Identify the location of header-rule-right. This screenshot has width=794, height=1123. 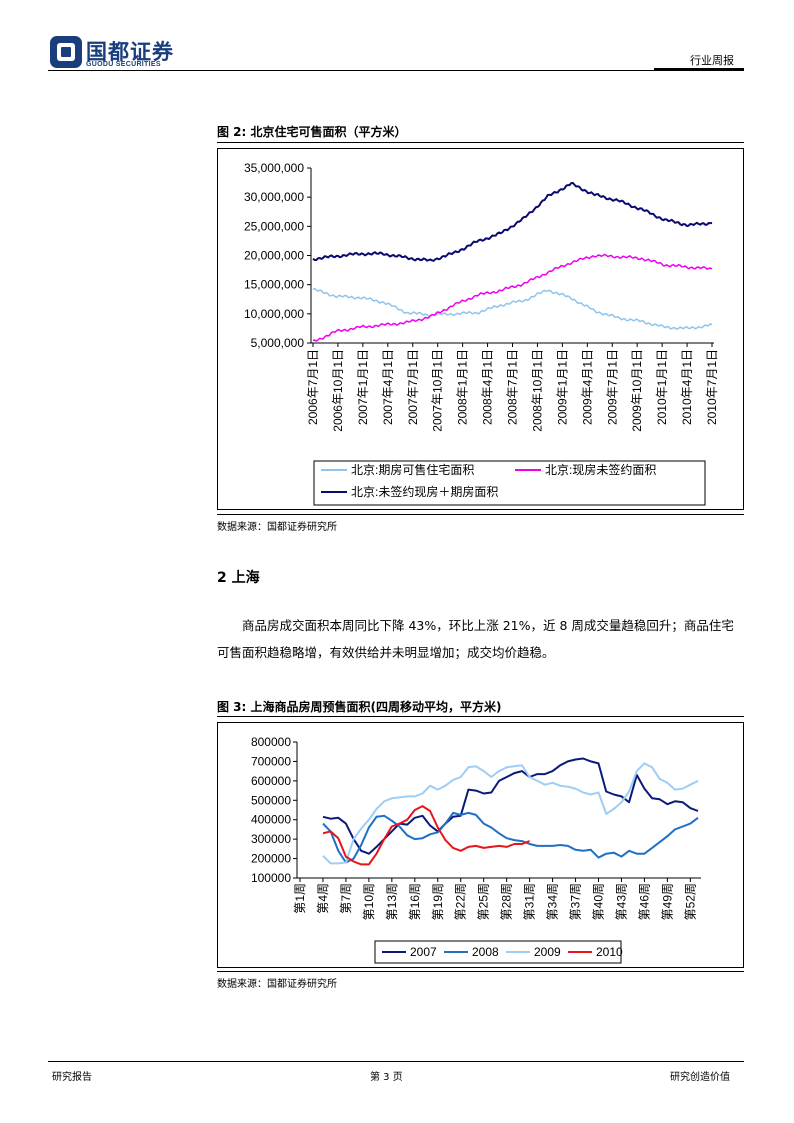
(699, 69).